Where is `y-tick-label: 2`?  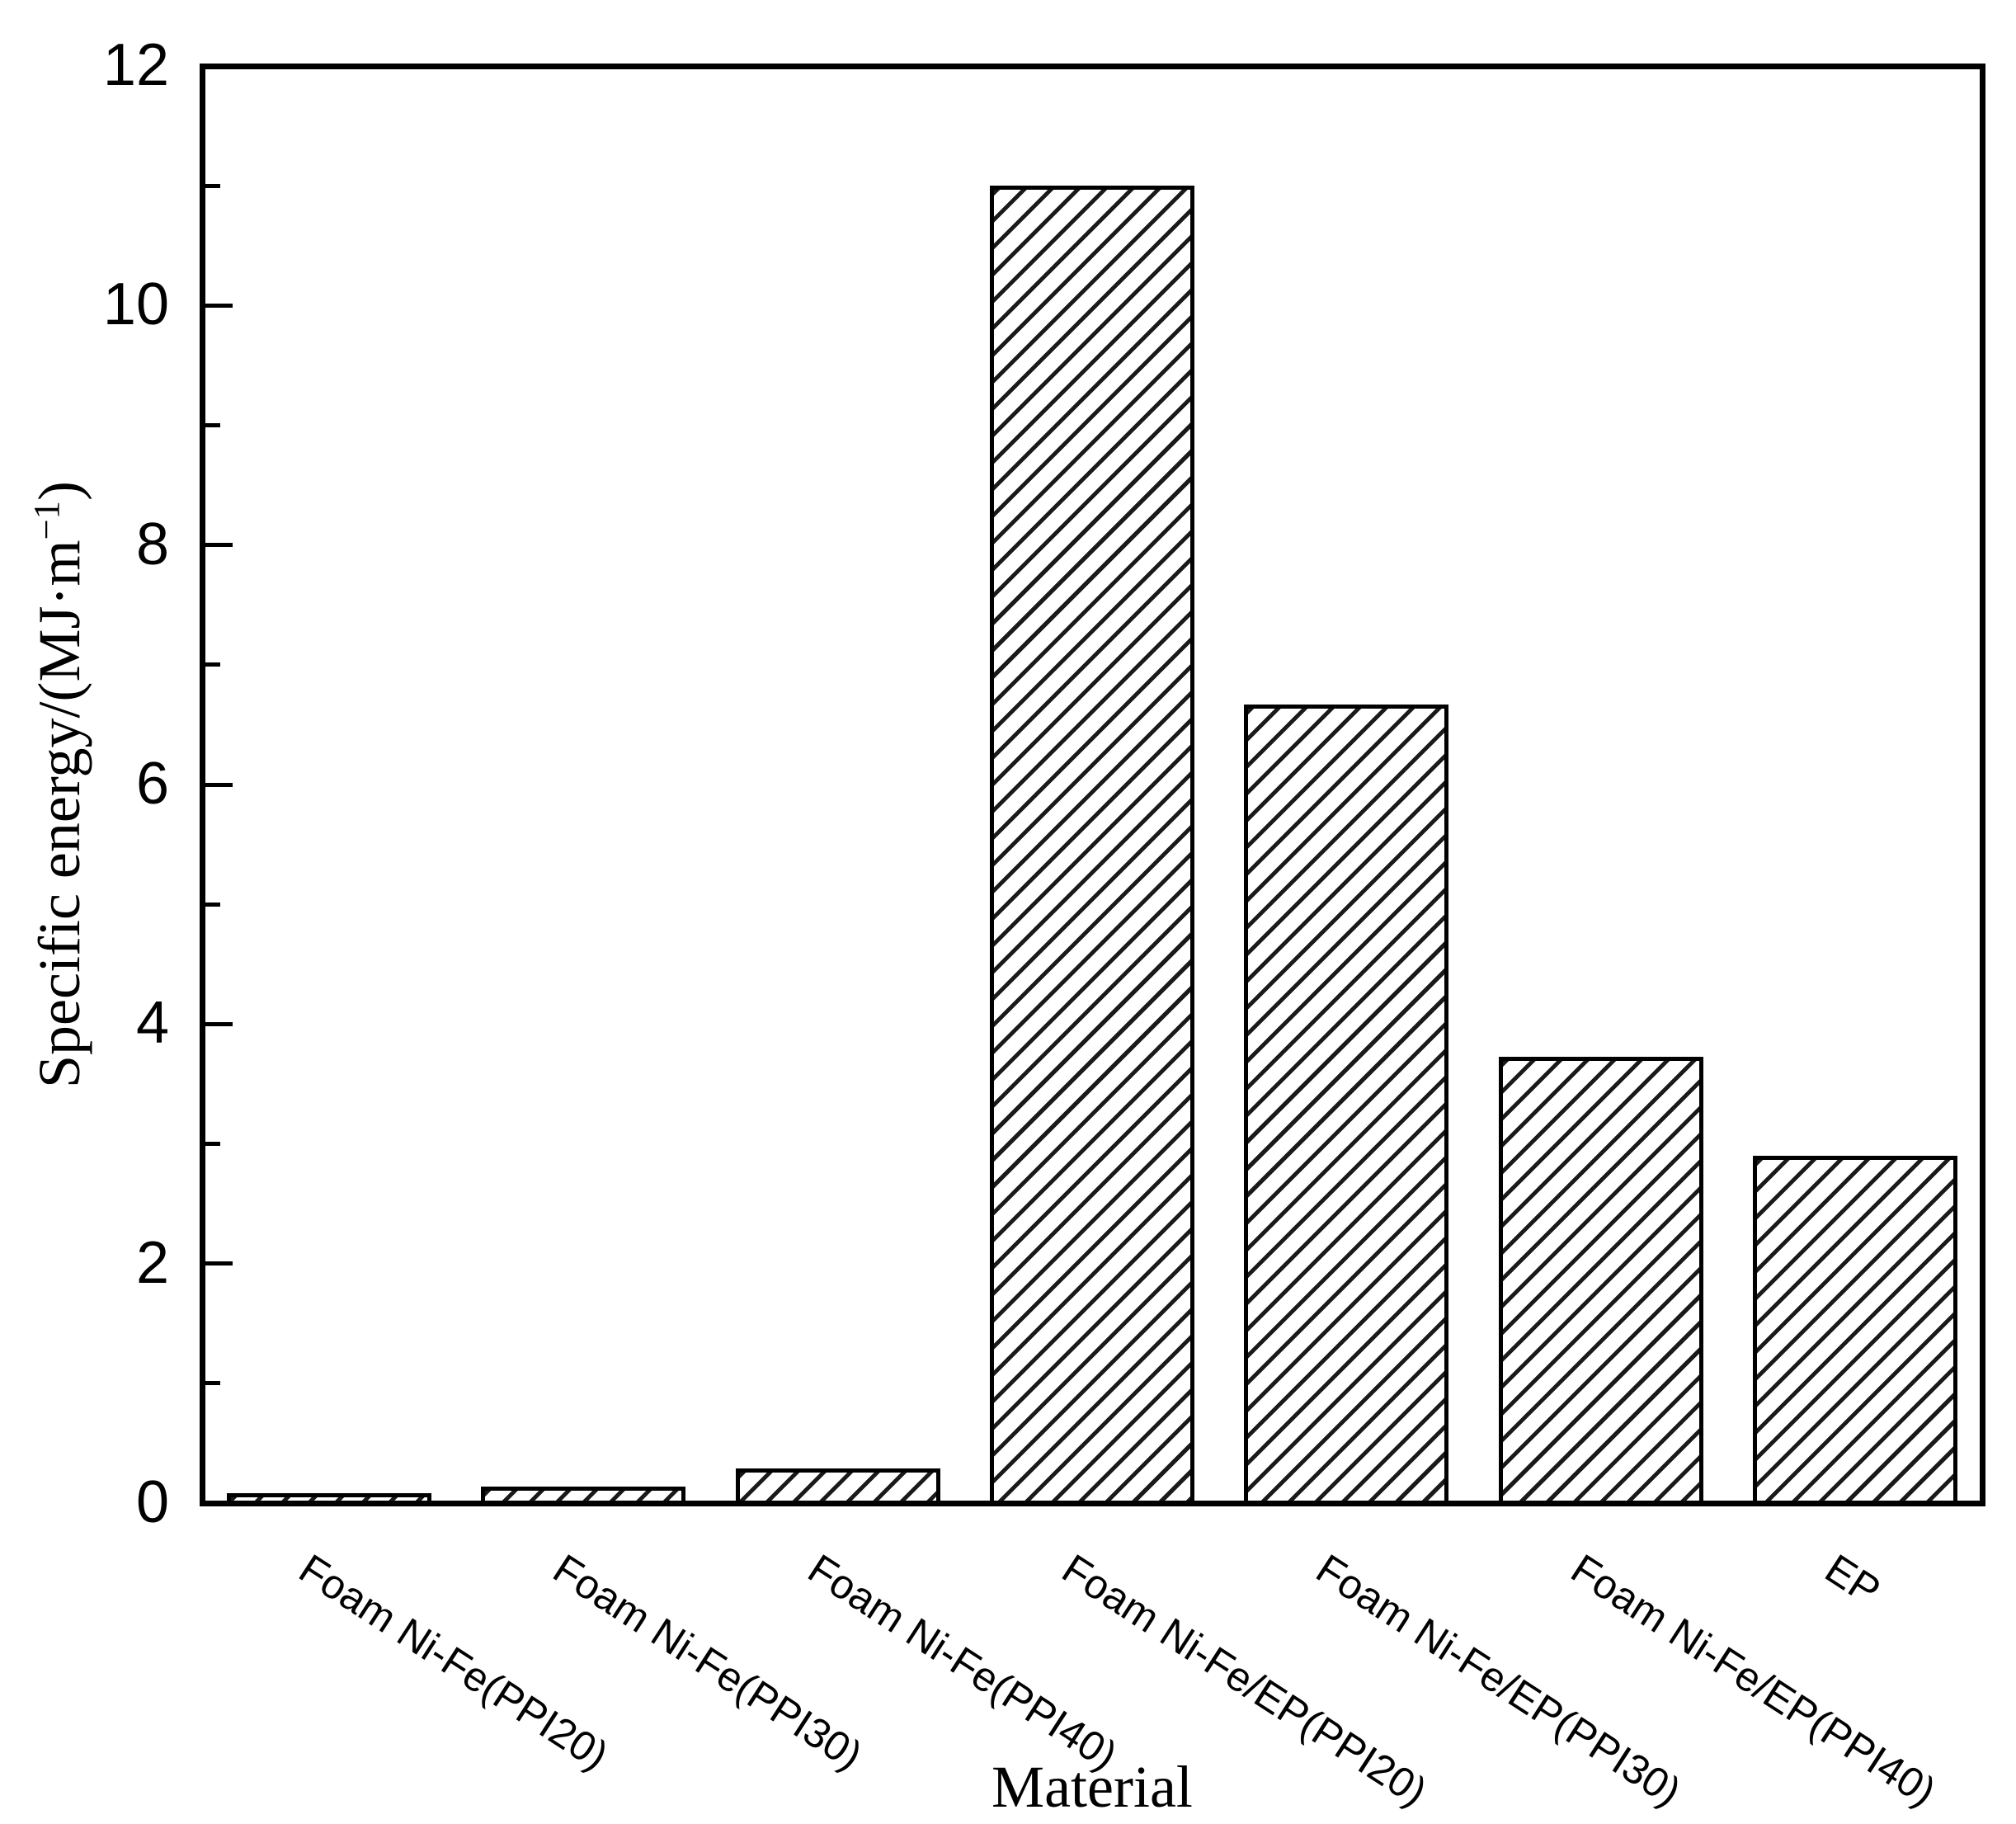 y-tick-label: 2 is located at coordinates (152, 1263).